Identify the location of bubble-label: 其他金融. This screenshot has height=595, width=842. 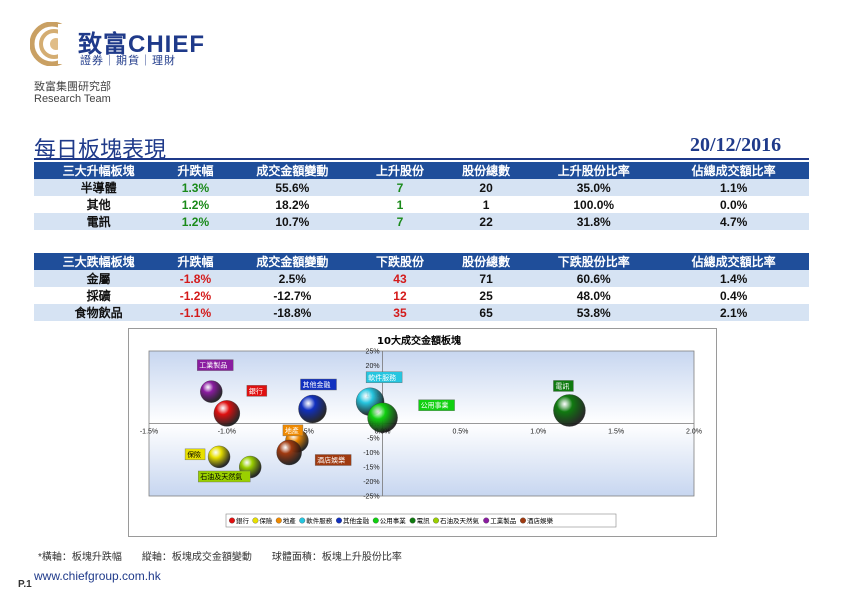
(317, 384).